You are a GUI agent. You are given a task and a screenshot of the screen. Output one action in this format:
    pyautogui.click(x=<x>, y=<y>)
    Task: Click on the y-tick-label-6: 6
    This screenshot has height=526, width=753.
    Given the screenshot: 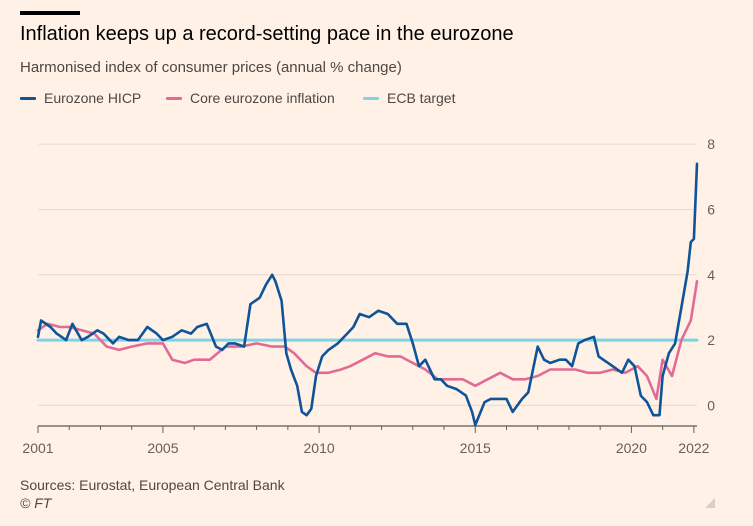 What is the action you would take?
    pyautogui.click(x=711, y=209)
    